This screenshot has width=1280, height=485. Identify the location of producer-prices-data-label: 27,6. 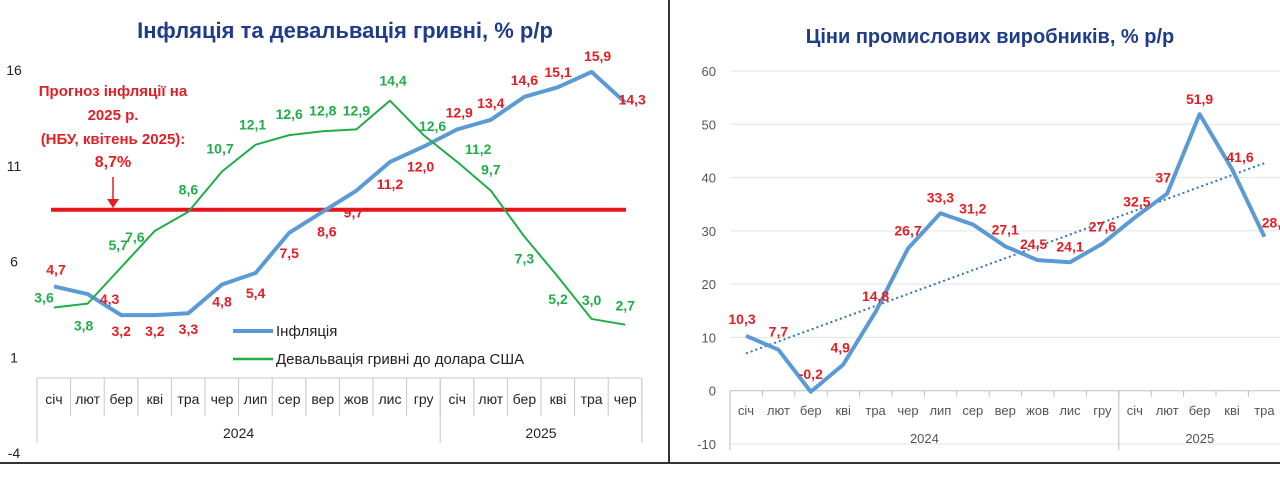
(1102, 227).